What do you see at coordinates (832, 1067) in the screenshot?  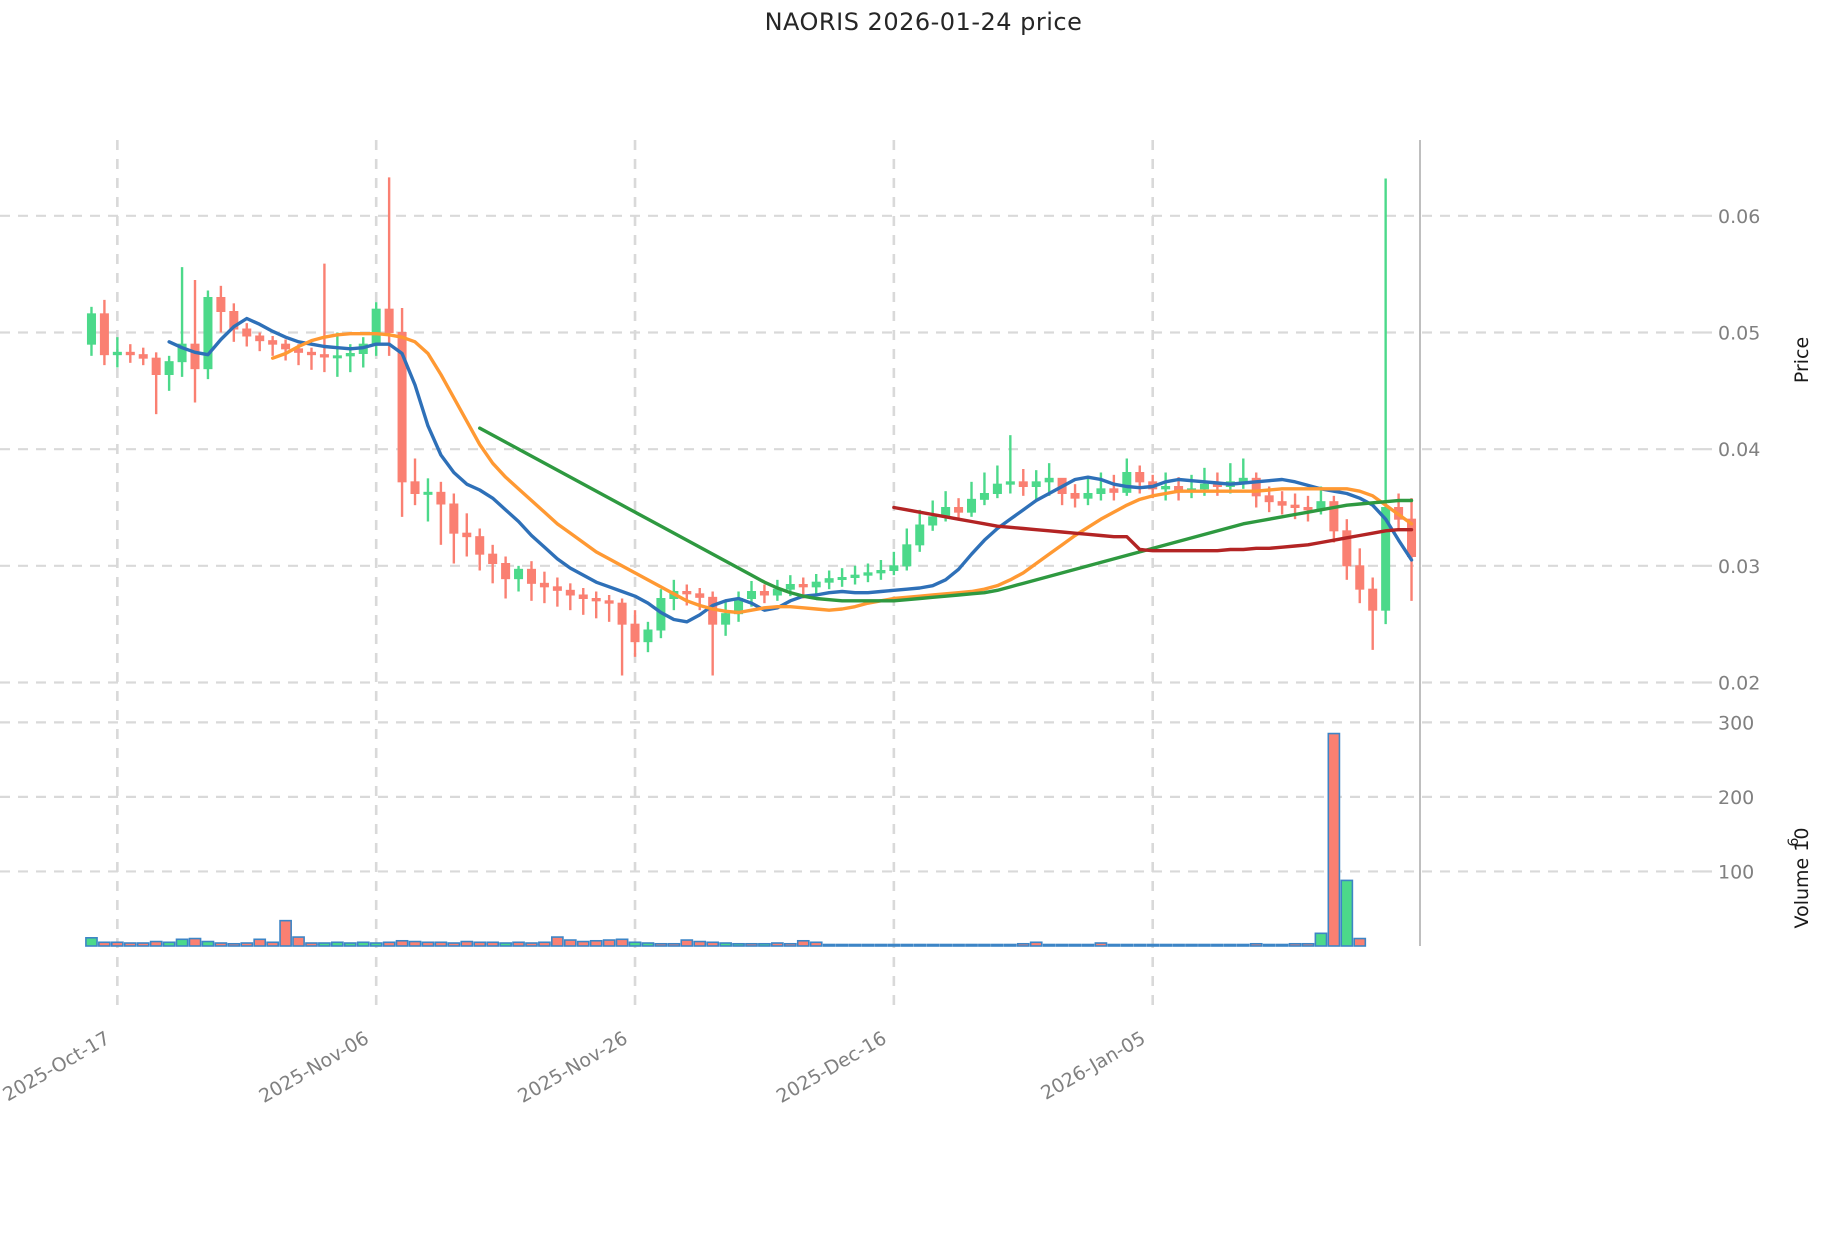 I see `date-tick-label: 2025-Dec-16` at bounding box center [832, 1067].